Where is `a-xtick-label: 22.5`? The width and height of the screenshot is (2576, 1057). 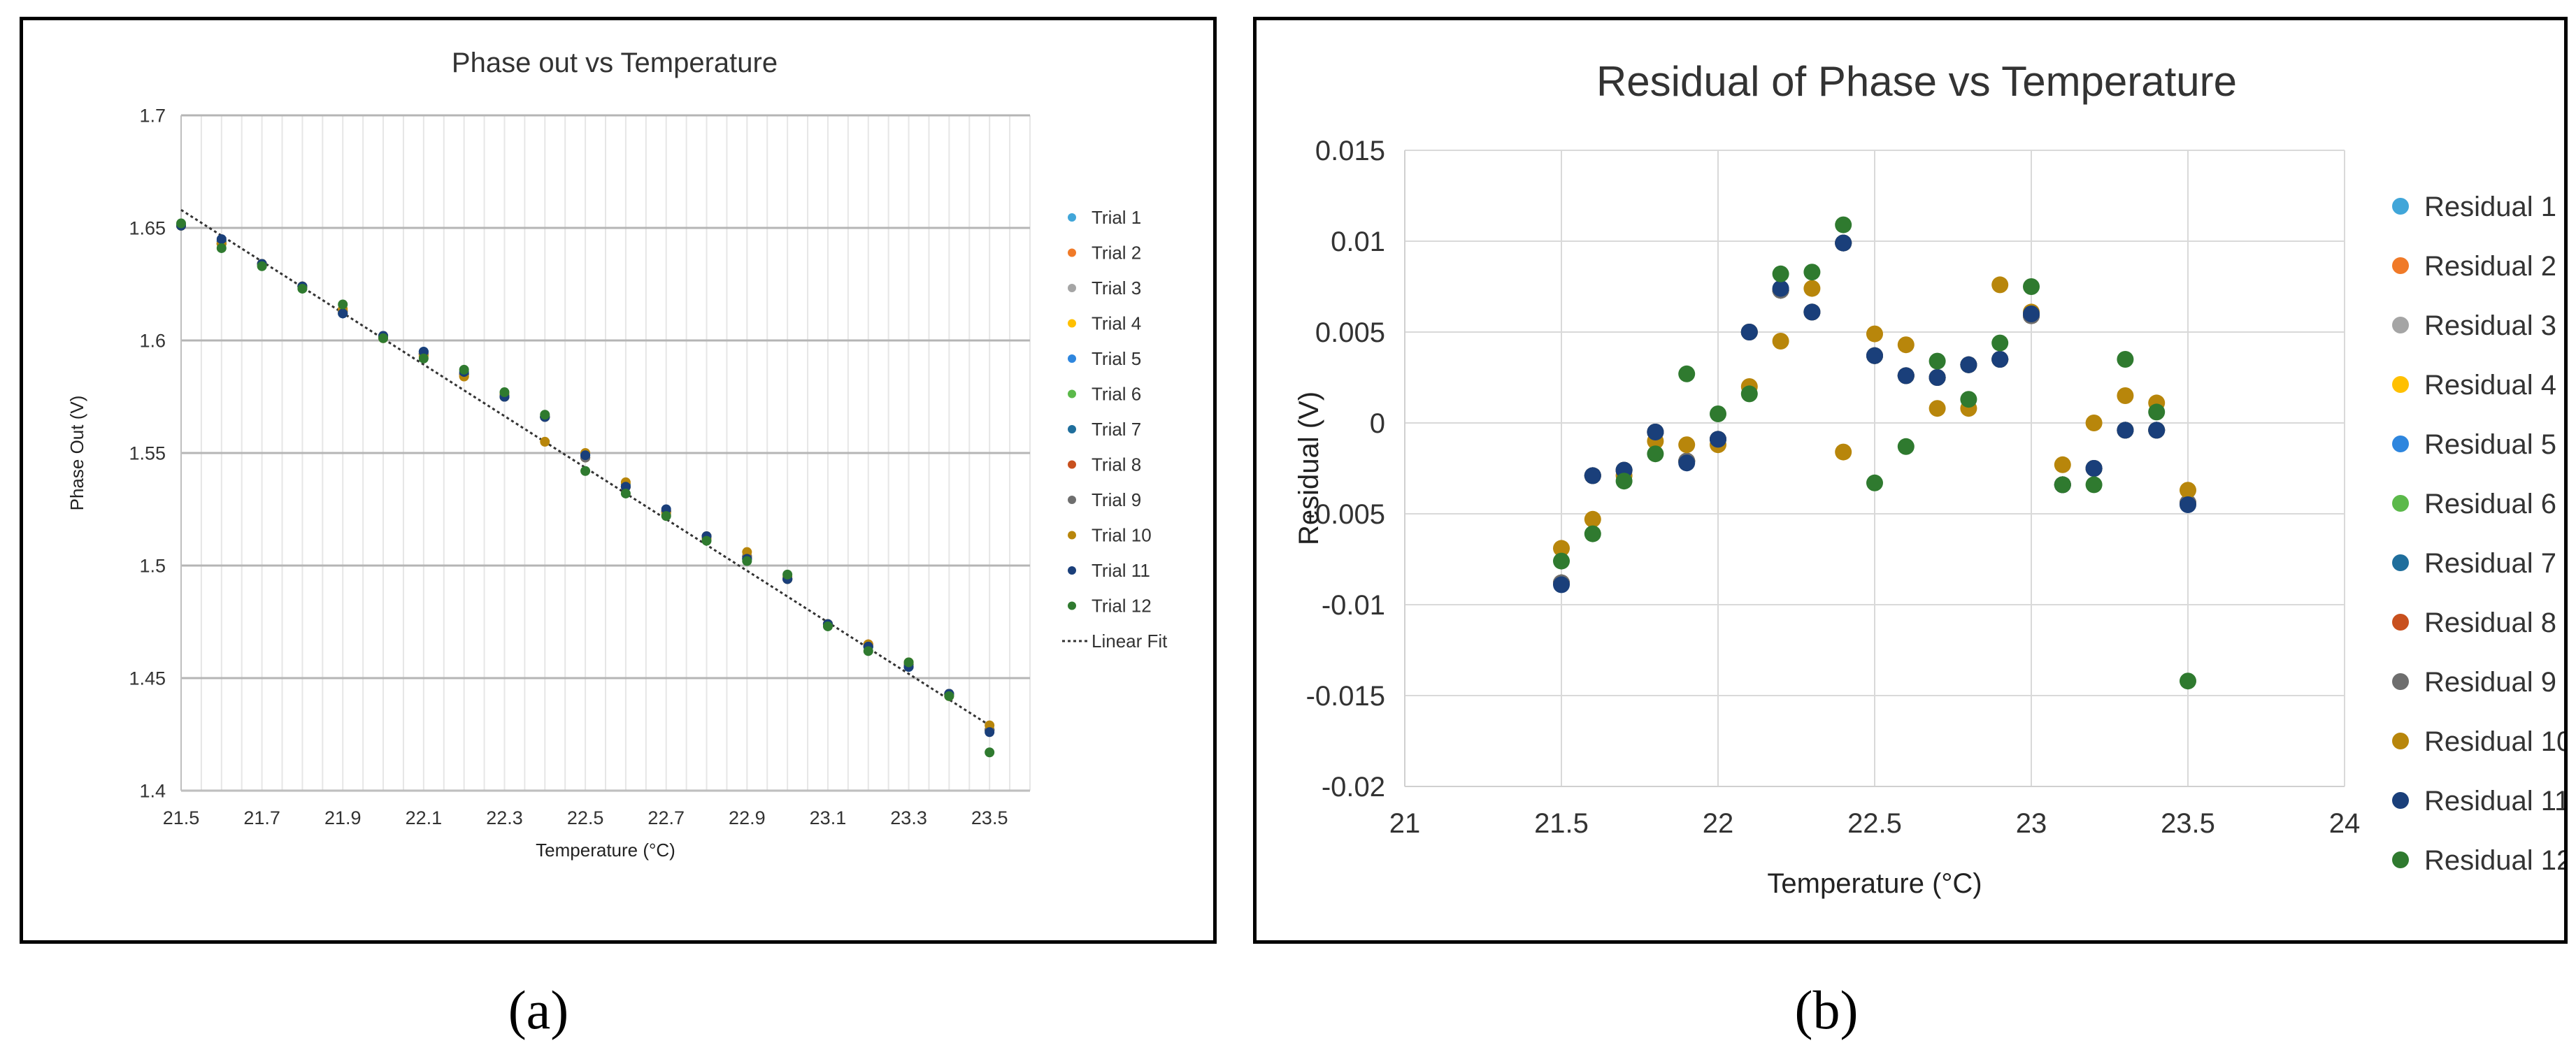
a-xtick-label: 22.5 is located at coordinates (585, 817).